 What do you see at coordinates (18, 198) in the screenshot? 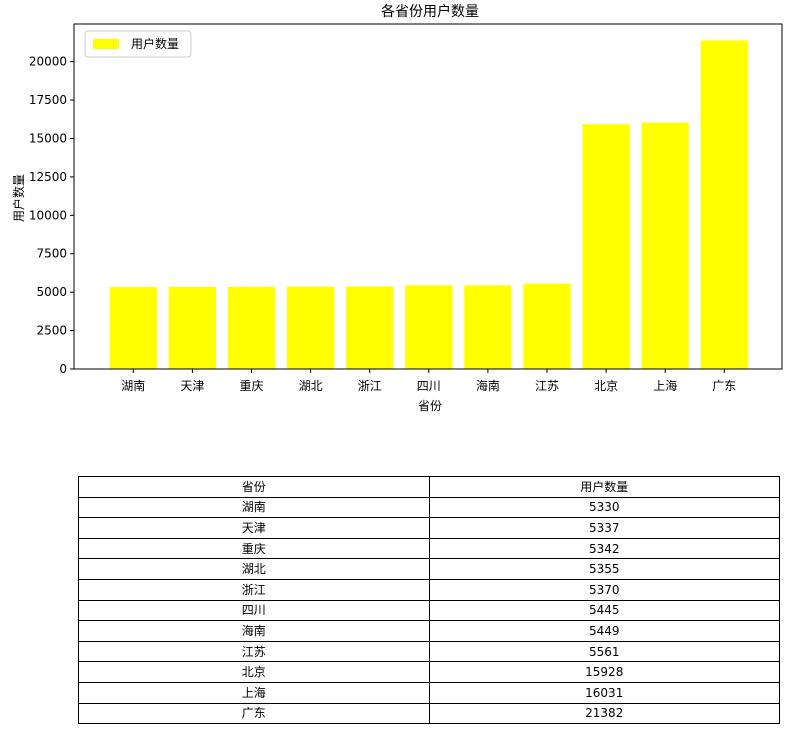
I see `y-axis-label: 用户数量` at bounding box center [18, 198].